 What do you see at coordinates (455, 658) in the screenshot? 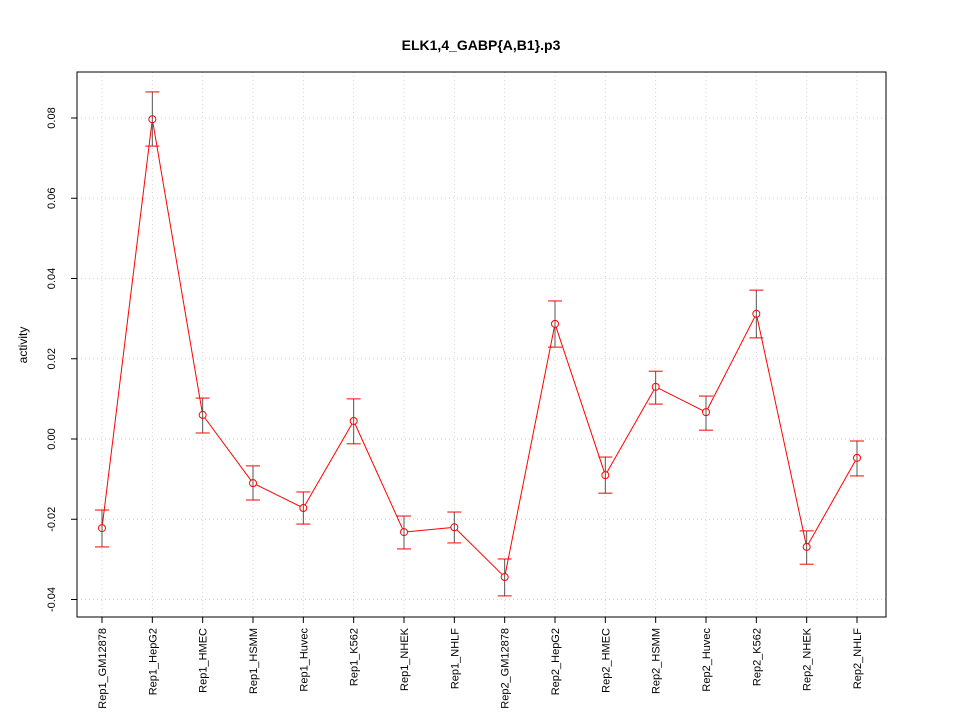
I see `x-tick-label: Rep1_NHLF` at bounding box center [455, 658].